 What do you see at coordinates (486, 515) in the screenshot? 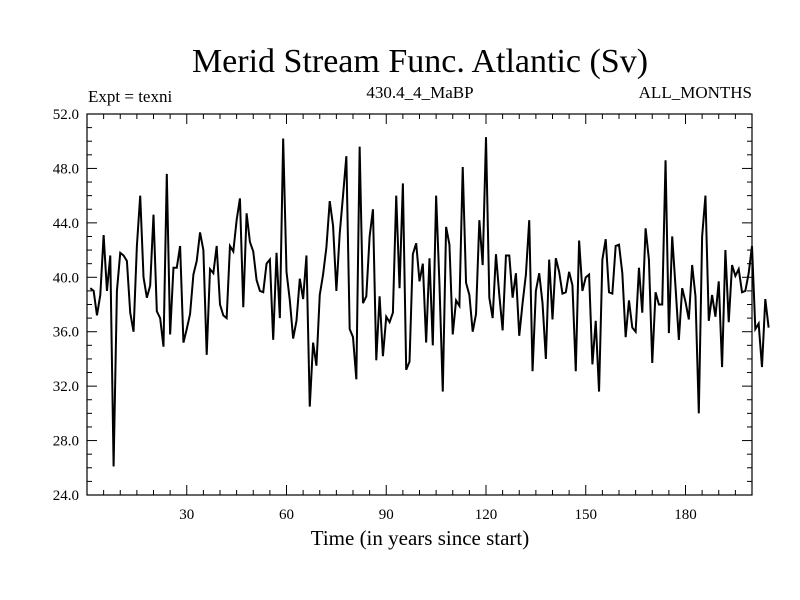
I see `x-tick-label: 120` at bounding box center [486, 515].